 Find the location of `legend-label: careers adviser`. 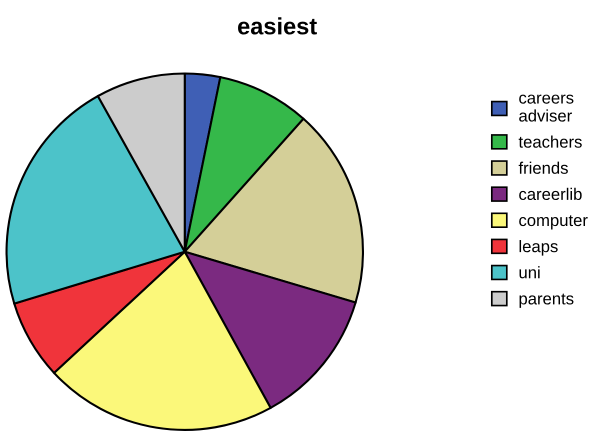

legend-label: careers adviser is located at coordinates (546, 108).